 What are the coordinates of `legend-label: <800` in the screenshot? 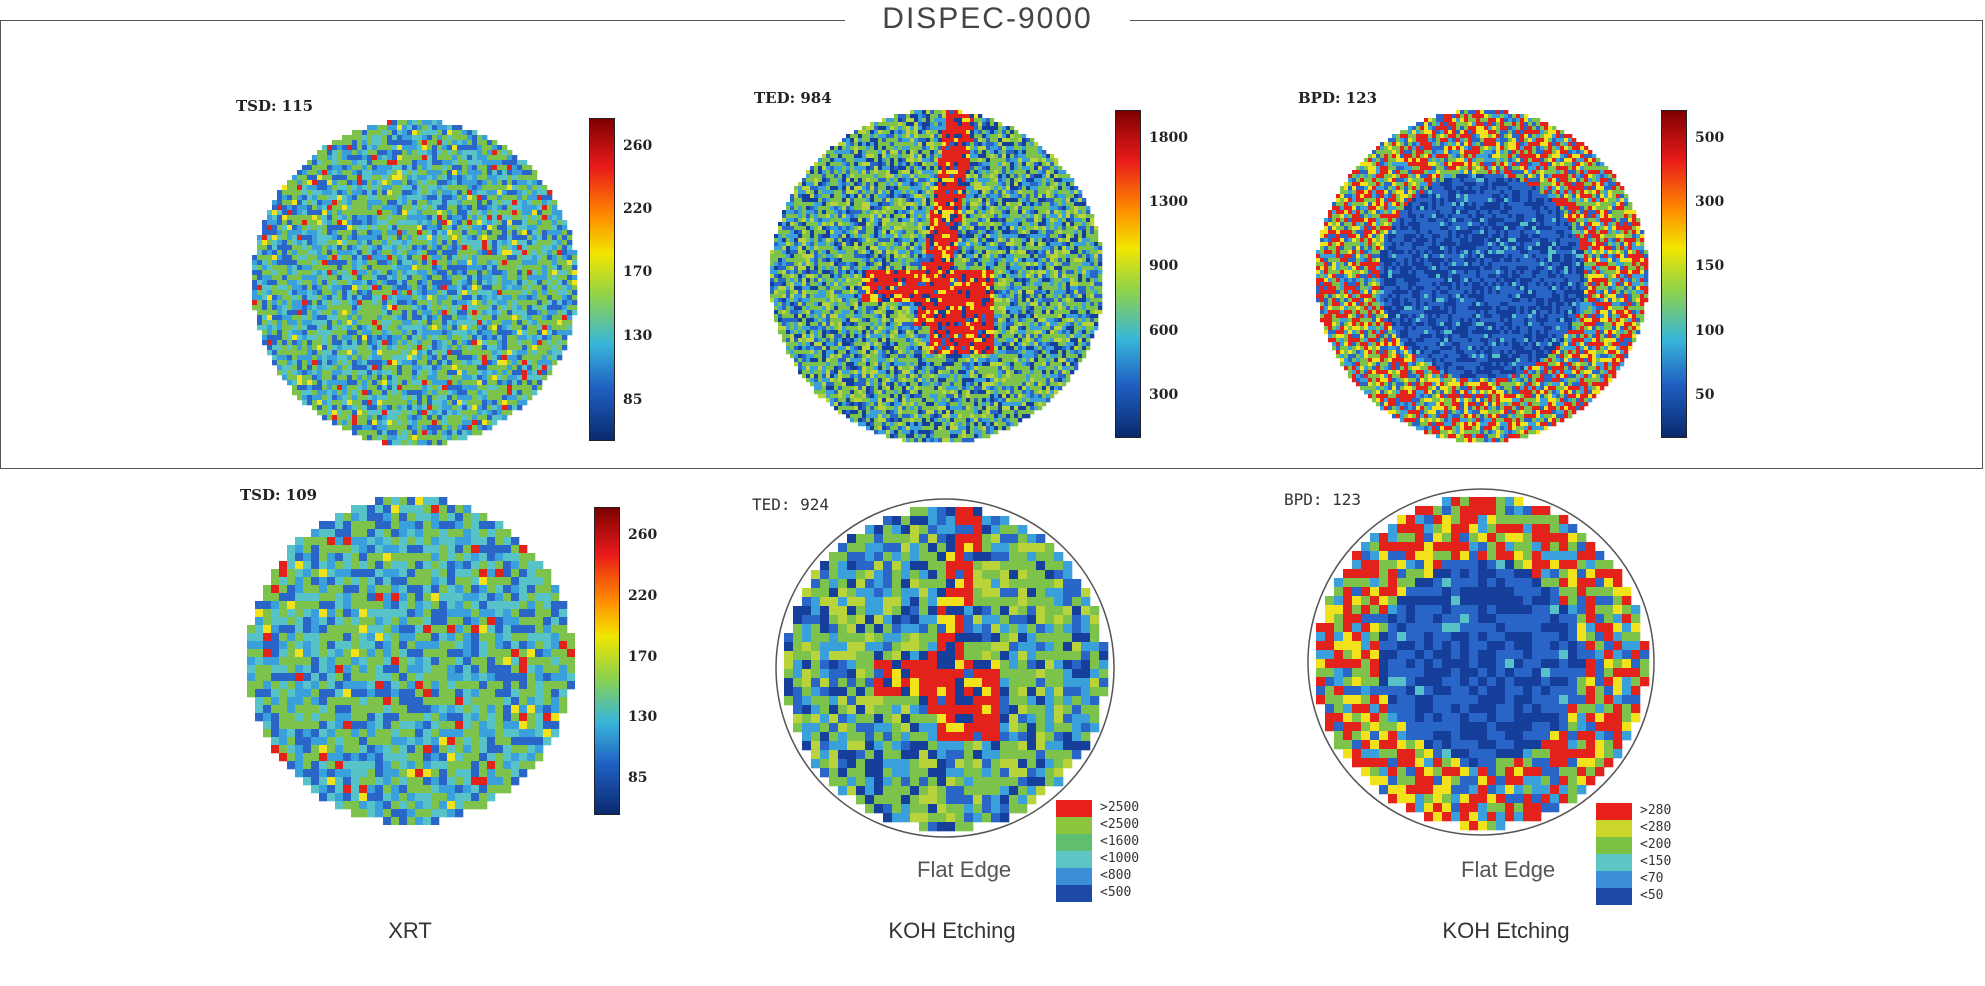 It's located at (1116, 875).